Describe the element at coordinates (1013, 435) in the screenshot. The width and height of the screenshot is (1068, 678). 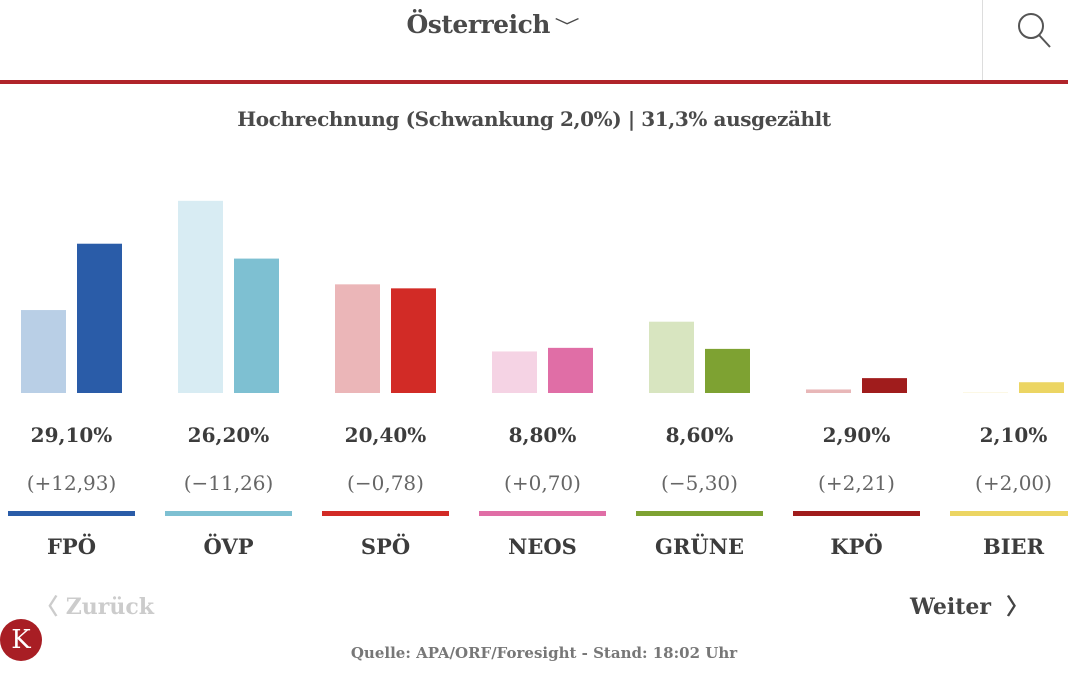
I see `value-label: 2,10%` at that location.